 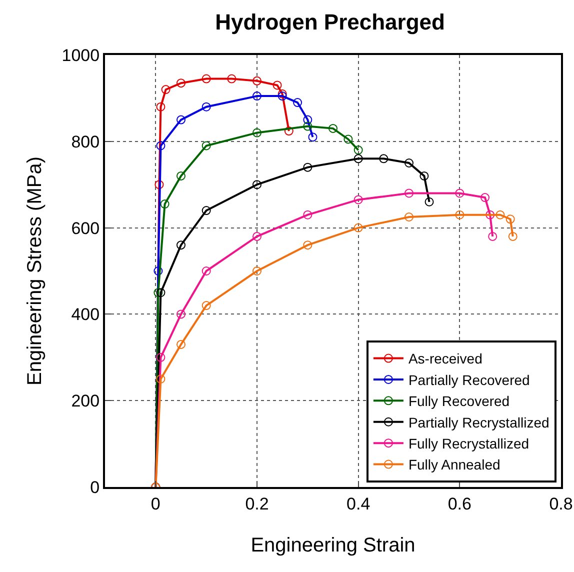 What do you see at coordinates (445, 358) in the screenshot?
I see `legend-label: As-received` at bounding box center [445, 358].